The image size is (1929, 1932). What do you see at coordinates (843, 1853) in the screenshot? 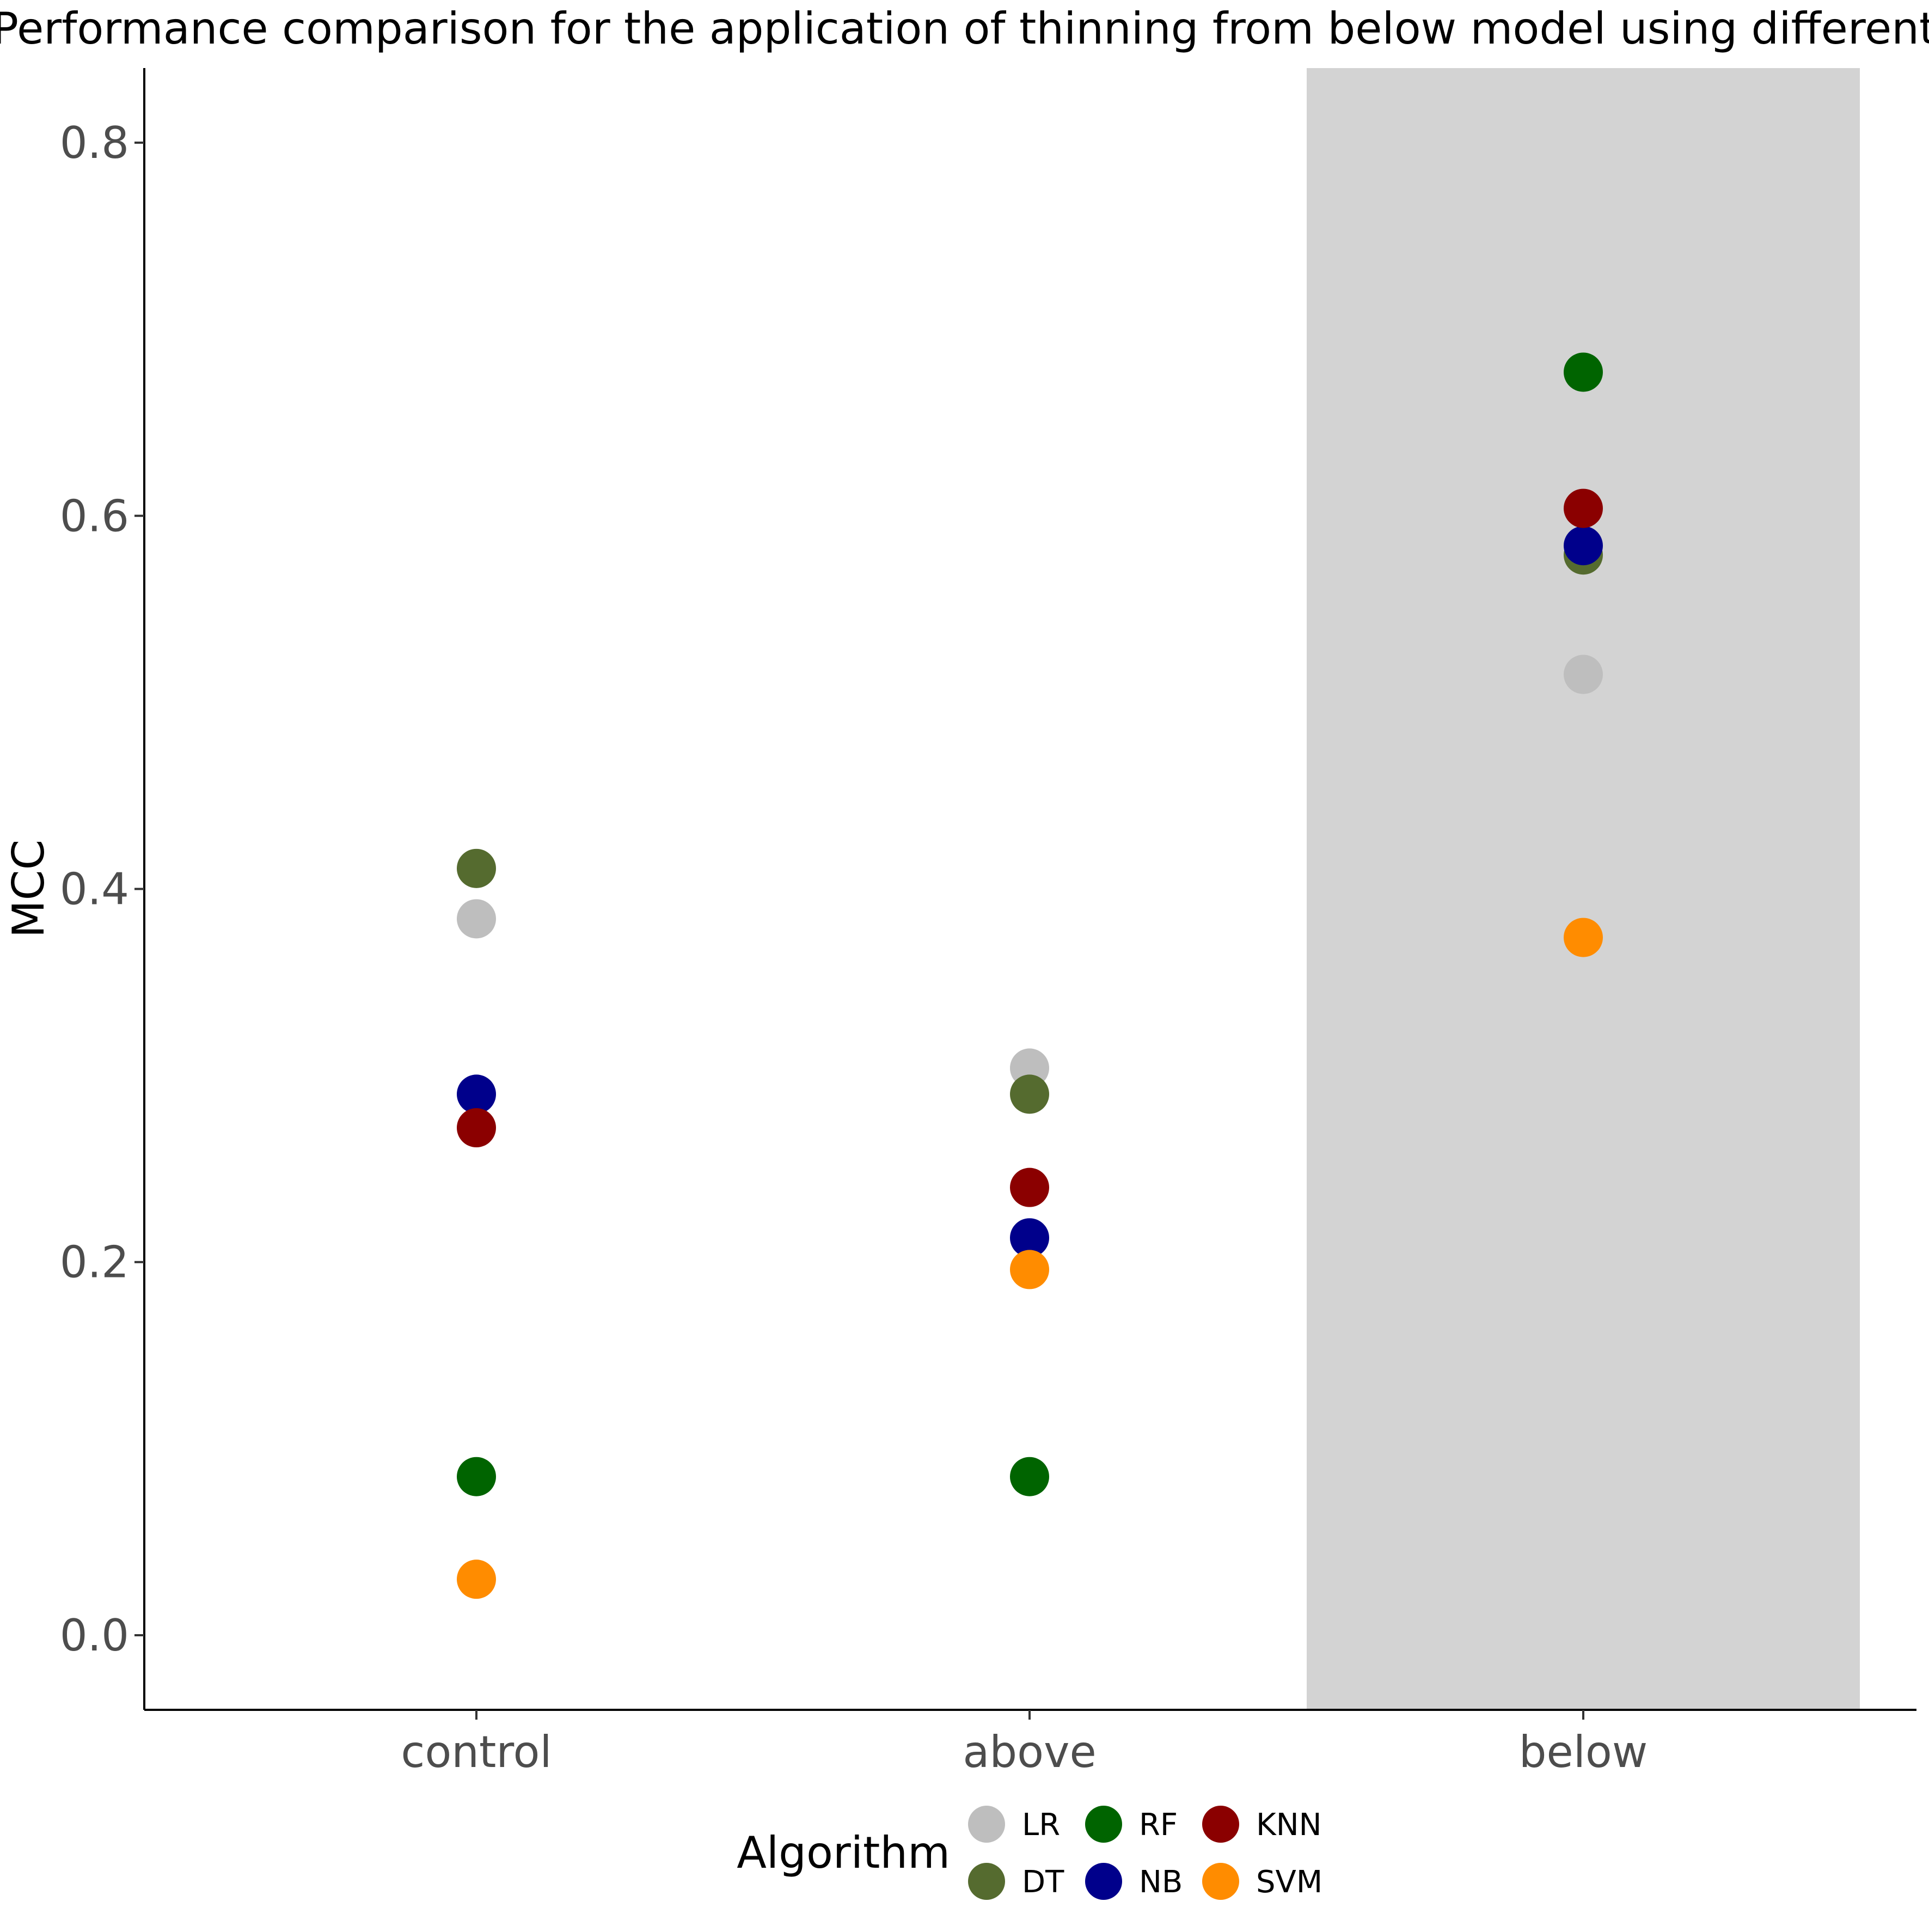
I see `legend-title: Algorithm` at bounding box center [843, 1853].